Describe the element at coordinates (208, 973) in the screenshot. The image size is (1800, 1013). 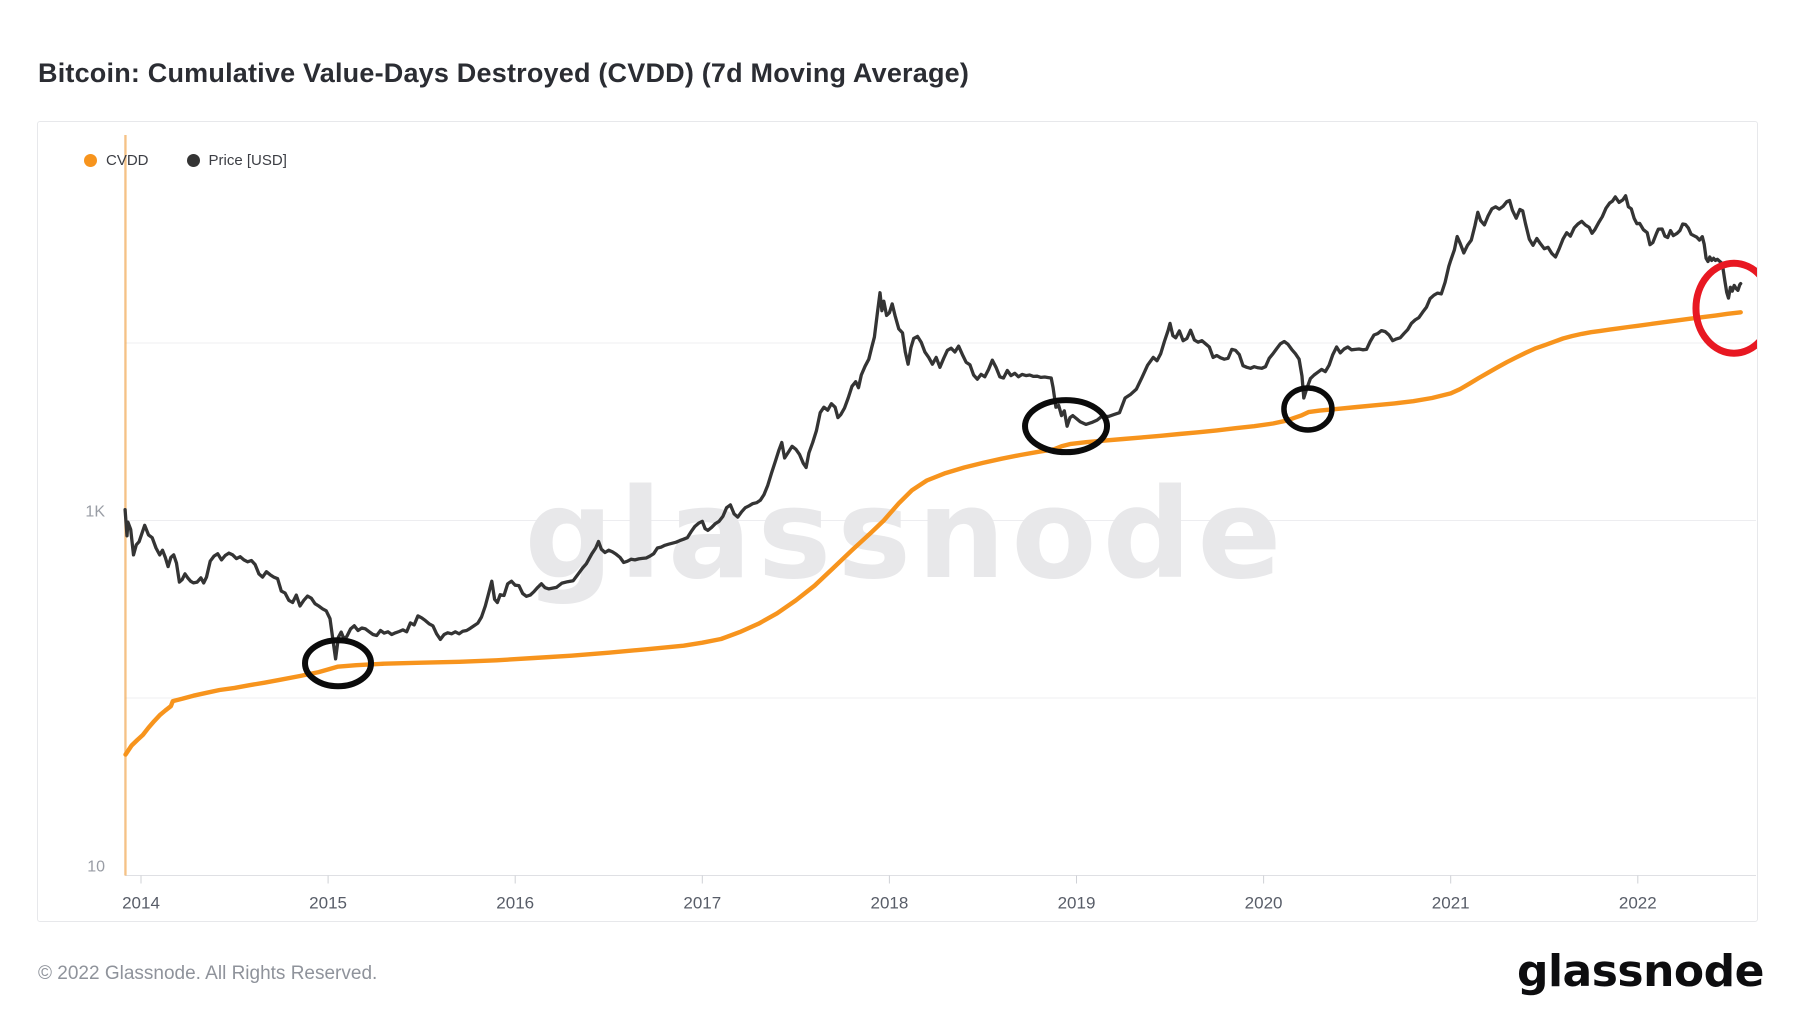
I see `copyright-text: © 2022 Glassnode. All Rights Reserved.` at that location.